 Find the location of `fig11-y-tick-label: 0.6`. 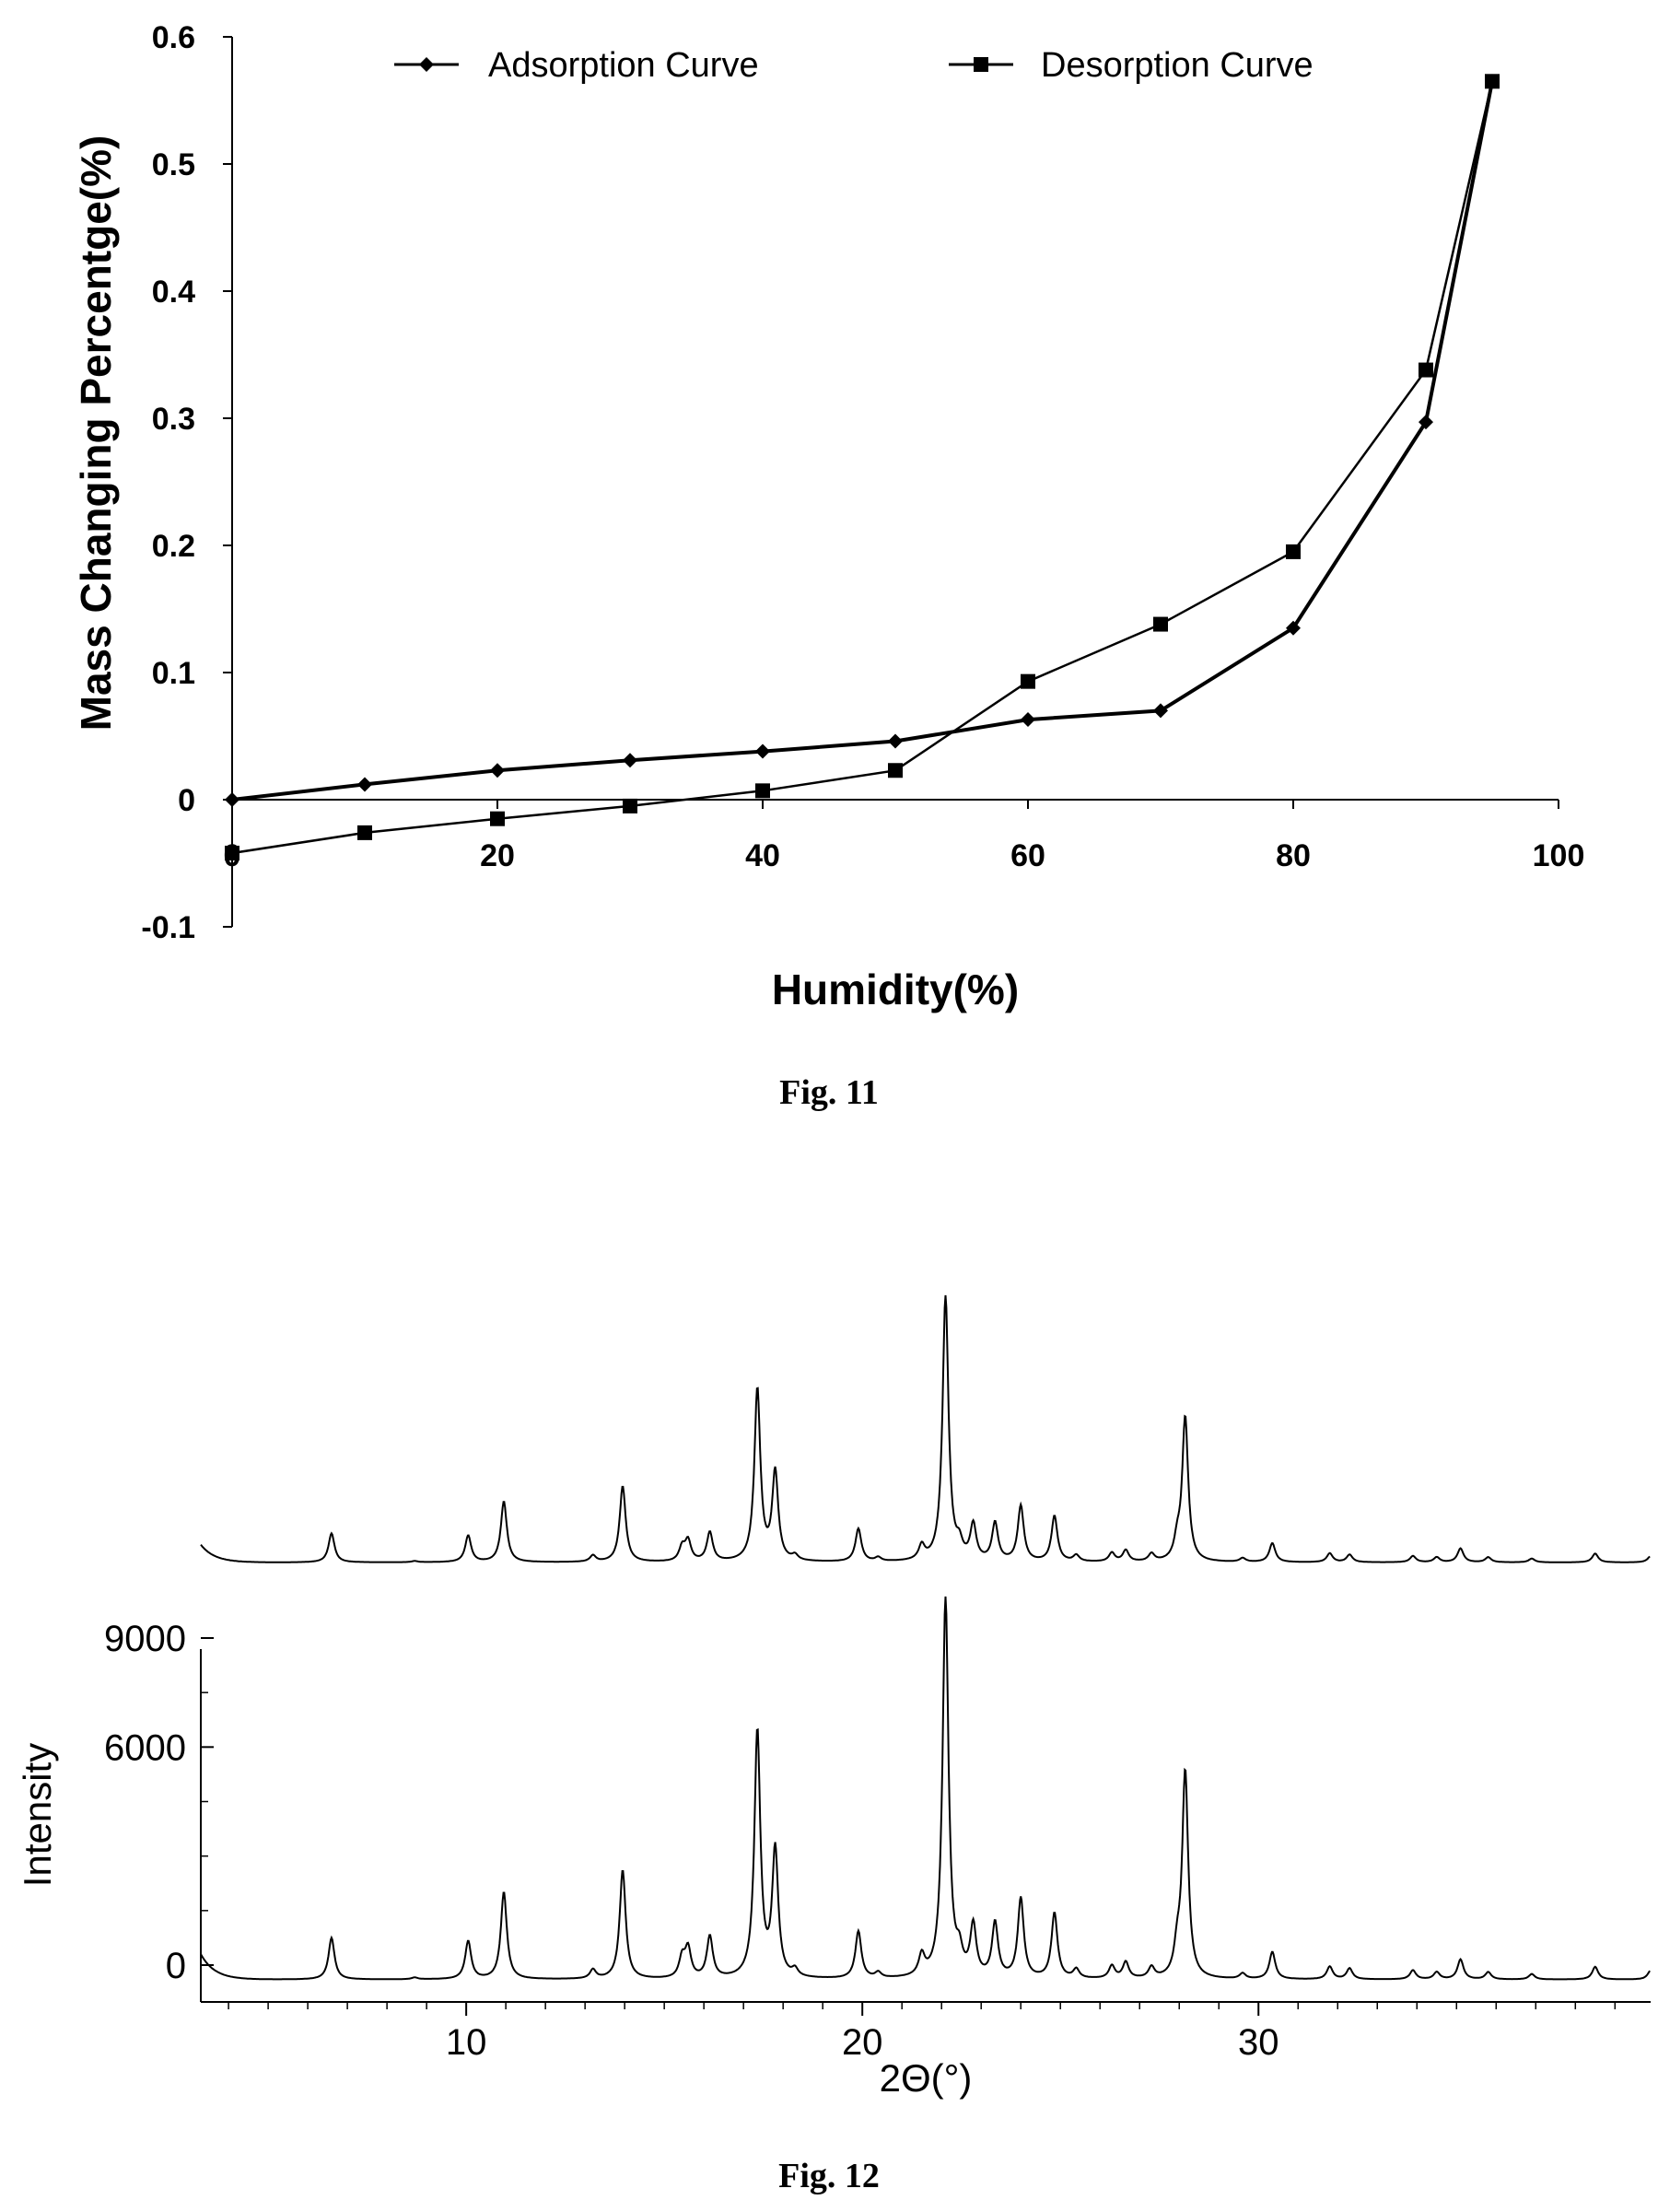

fig11-y-tick-label: 0.6 is located at coordinates (173, 37).